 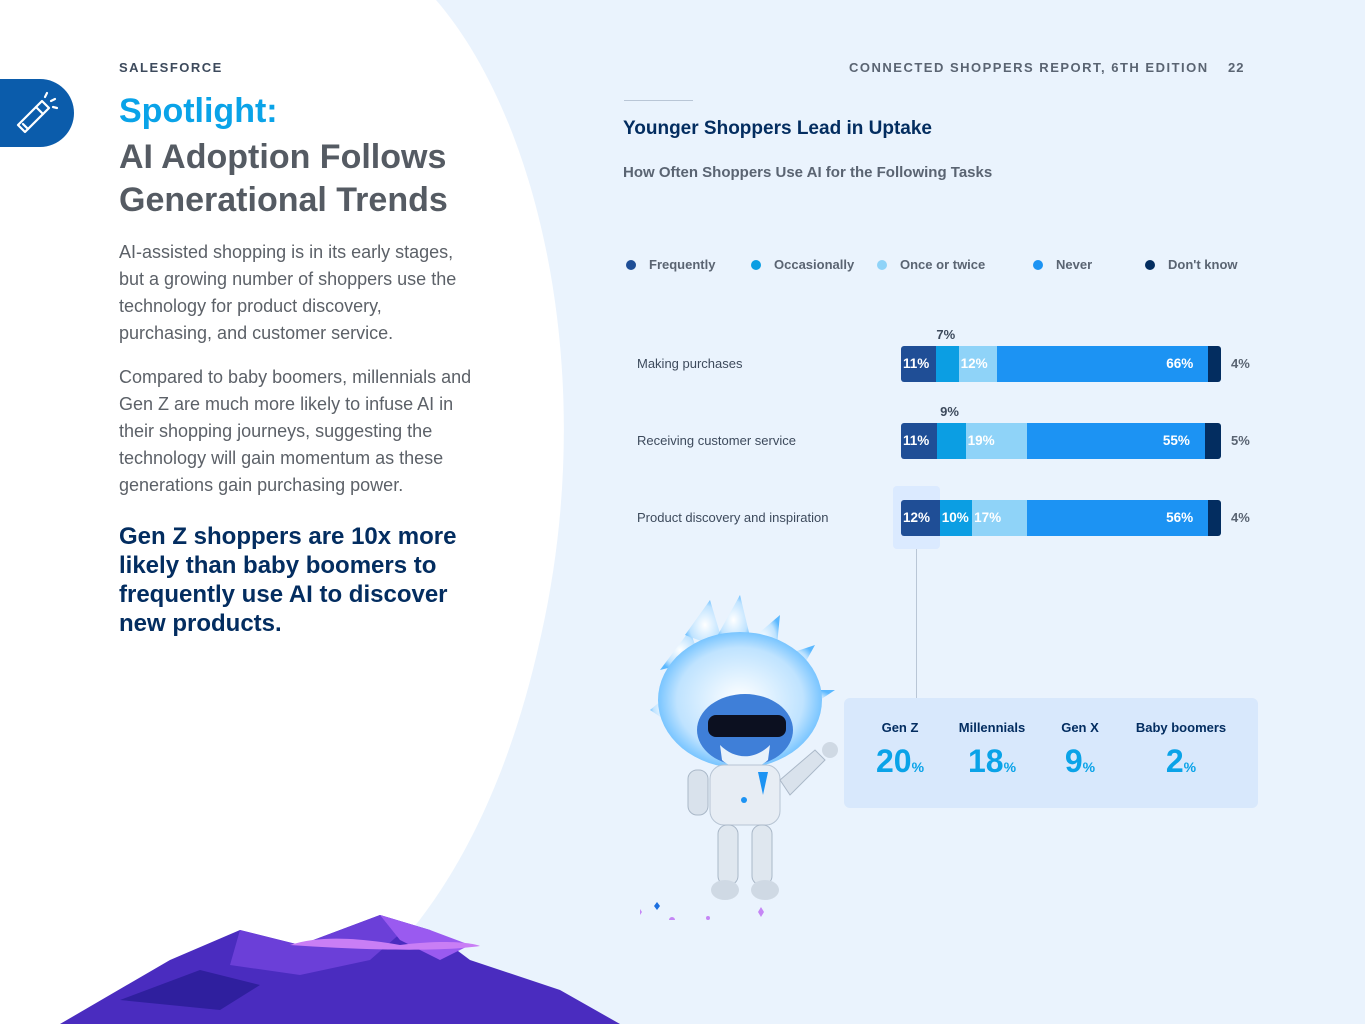 I want to click on legend-item-never: Never, so click(x=1062, y=264).